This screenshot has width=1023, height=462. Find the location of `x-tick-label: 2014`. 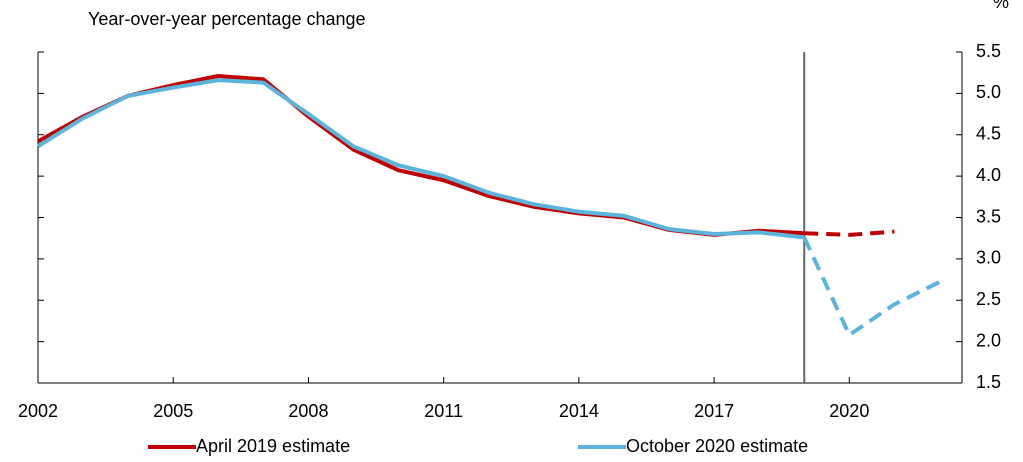

x-tick-label: 2014 is located at coordinates (579, 411).